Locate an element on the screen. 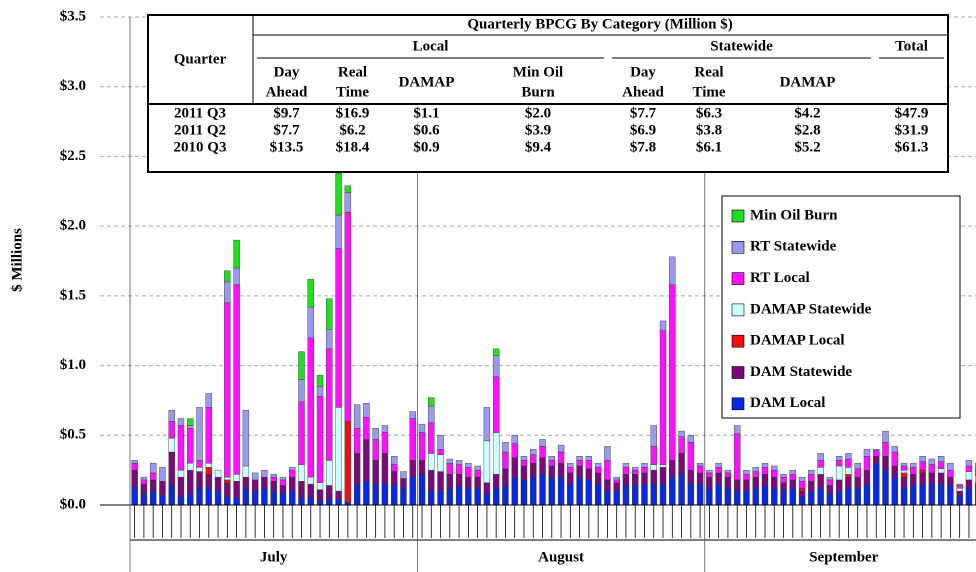  y-tick-label: $0.0 is located at coordinates (73, 504).